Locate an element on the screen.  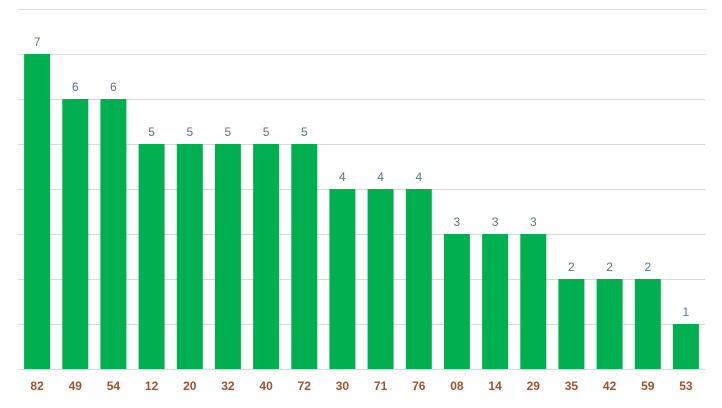
data-label-72: 5 is located at coordinates (304, 132).